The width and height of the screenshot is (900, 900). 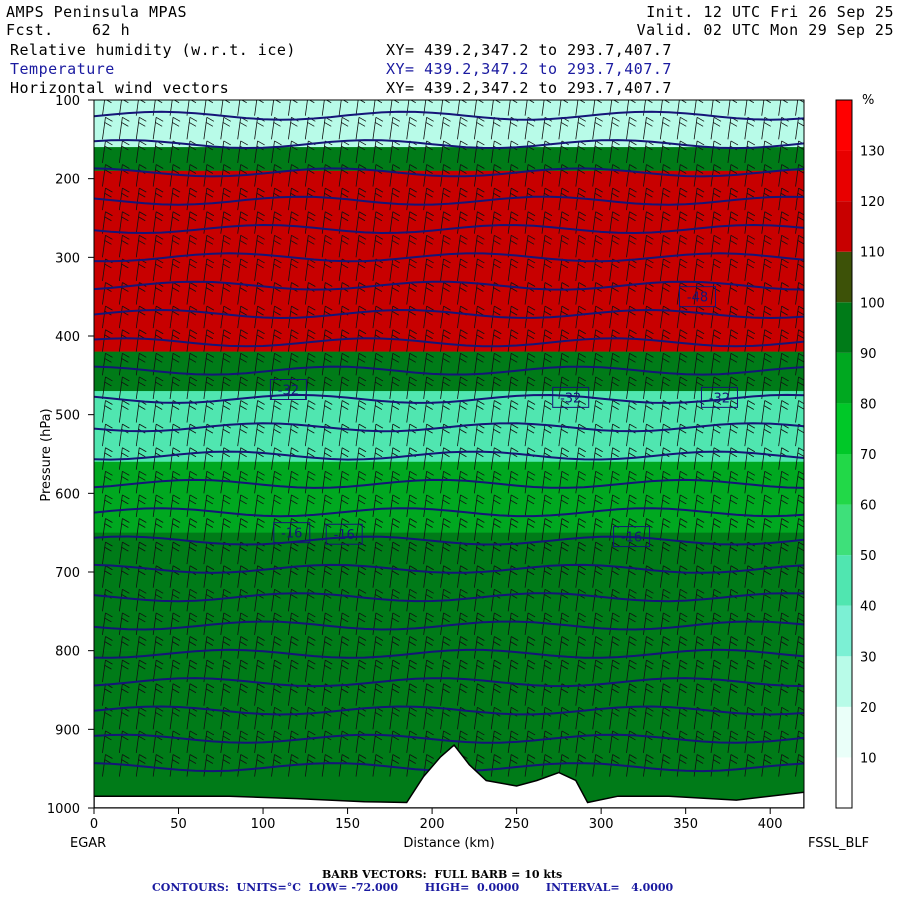 What do you see at coordinates (432, 824) in the screenshot?
I see `x-tick-label: 200` at bounding box center [432, 824].